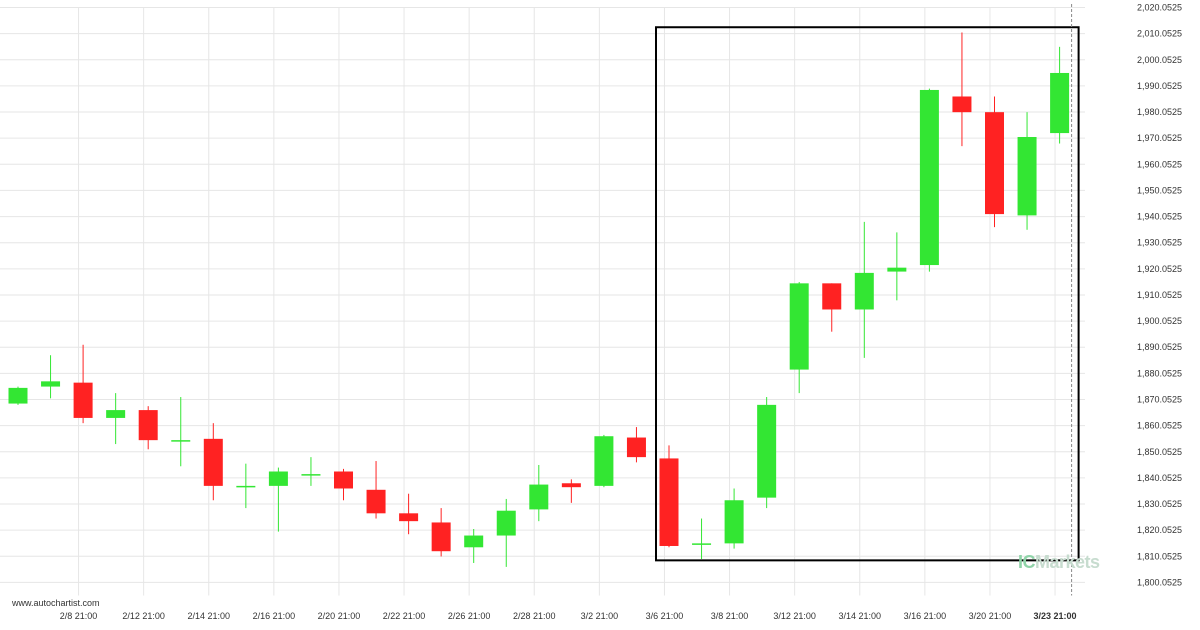 The height and width of the screenshot is (630, 1200). I want to click on y-tick-label: 1,880.0525, so click(1159, 373).